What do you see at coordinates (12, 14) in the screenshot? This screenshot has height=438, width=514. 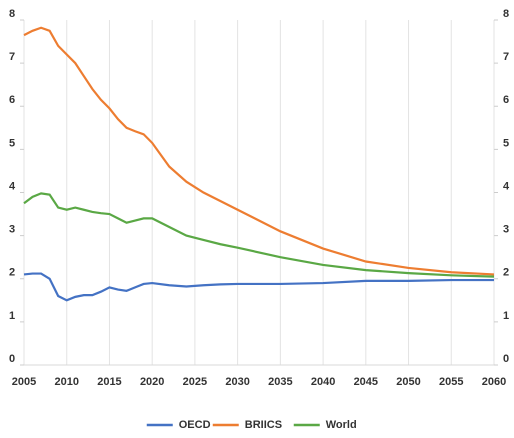 I see `y-tick-label: 8` at bounding box center [12, 14].